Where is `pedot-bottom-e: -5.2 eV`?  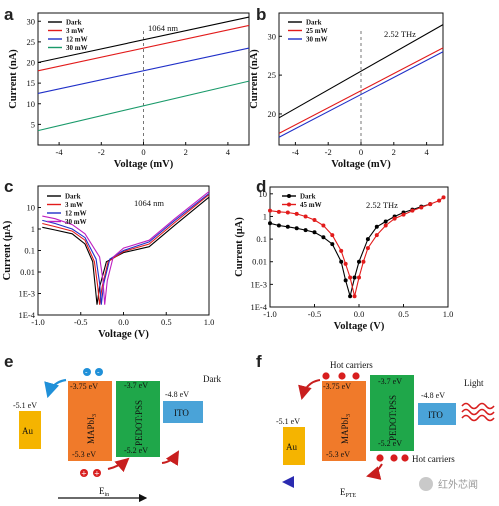 pedot-bottom-e: -5.2 eV is located at coordinates (136, 450).